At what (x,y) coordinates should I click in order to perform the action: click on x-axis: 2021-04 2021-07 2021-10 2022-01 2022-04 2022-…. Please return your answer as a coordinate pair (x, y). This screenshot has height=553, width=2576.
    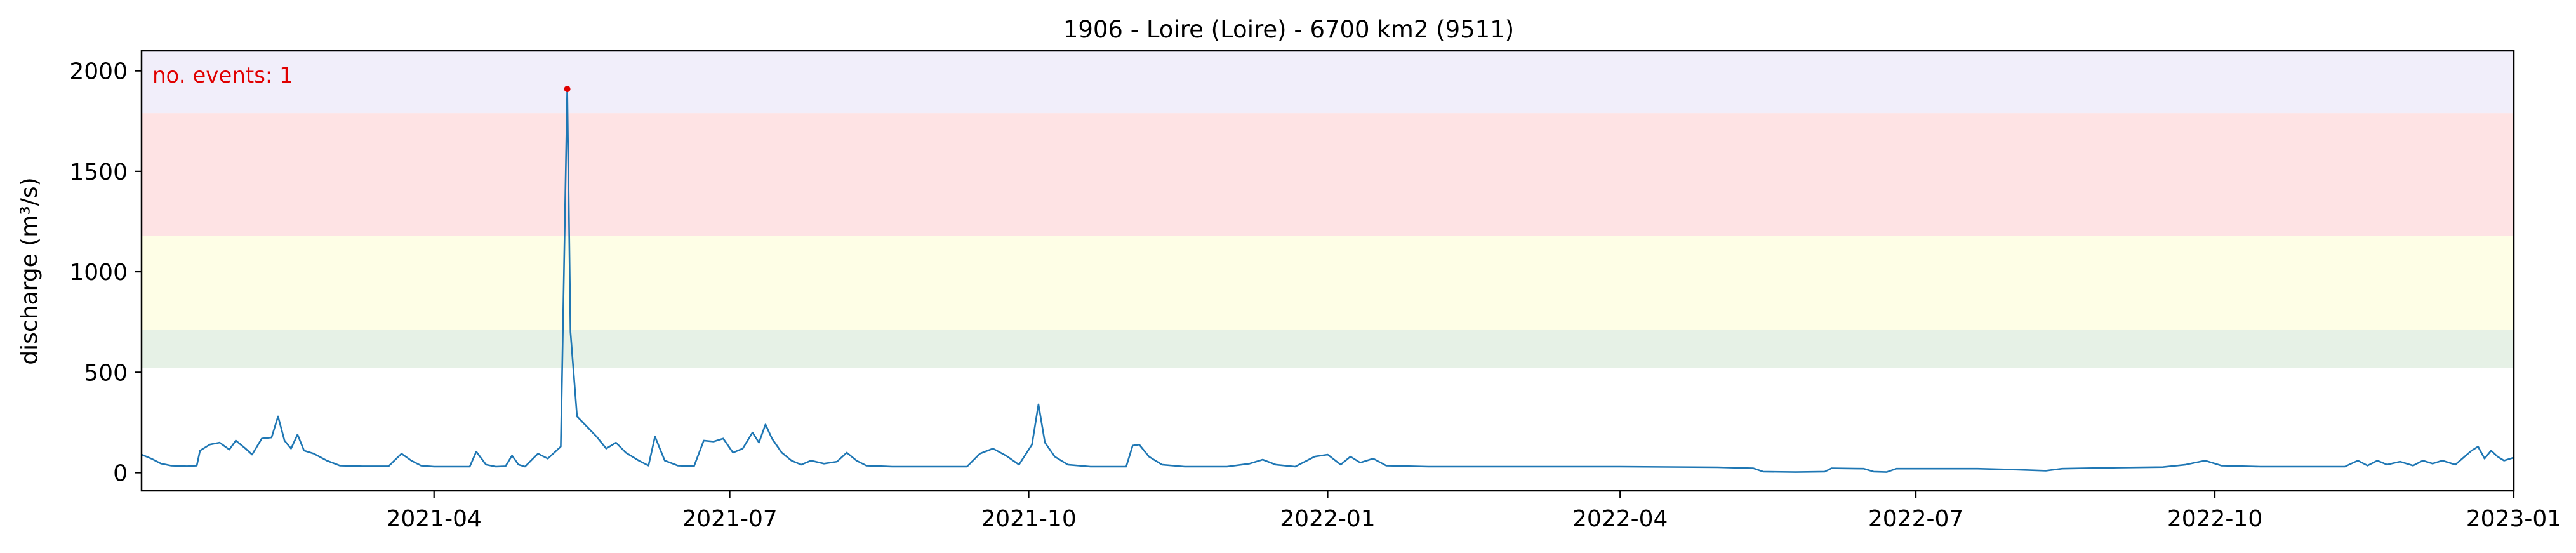
    Looking at the image, I should click on (1474, 511).